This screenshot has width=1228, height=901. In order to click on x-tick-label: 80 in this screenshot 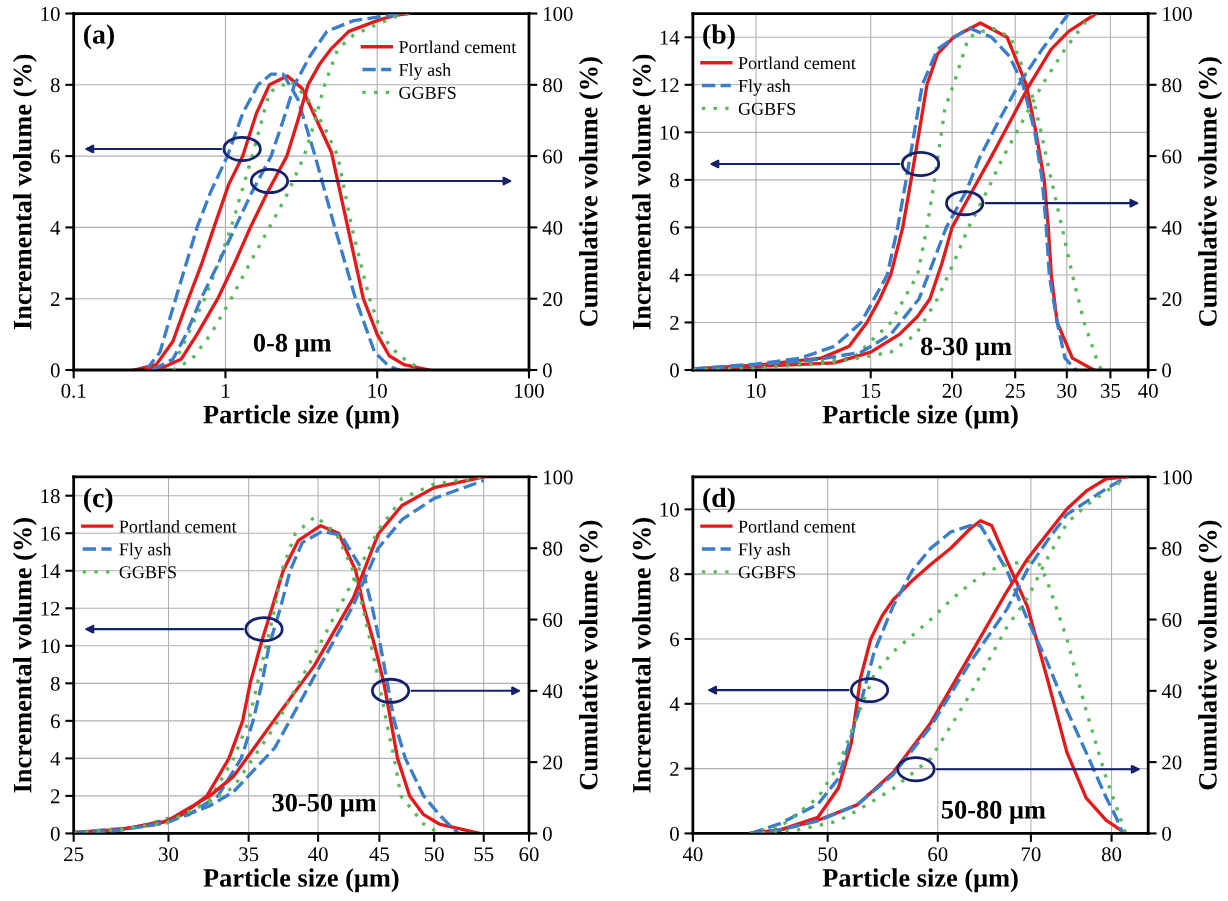, I will do `click(1111, 854)`.